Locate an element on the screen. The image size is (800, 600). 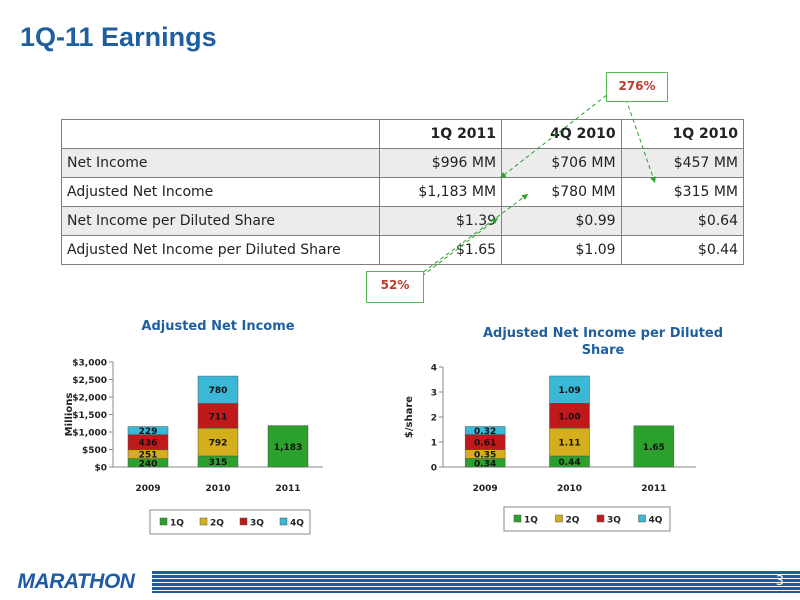
chart2-title: Adjusted Net Income per Diluted Share is located at coordinates (603, 342).